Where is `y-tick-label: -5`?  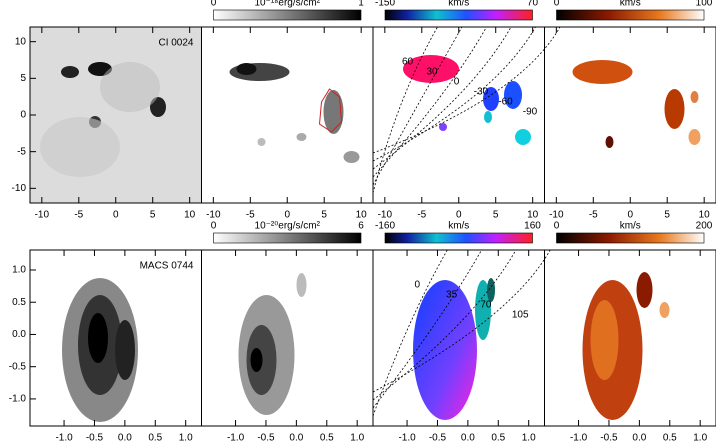
y-tick-label: -5 is located at coordinates (21, 151).